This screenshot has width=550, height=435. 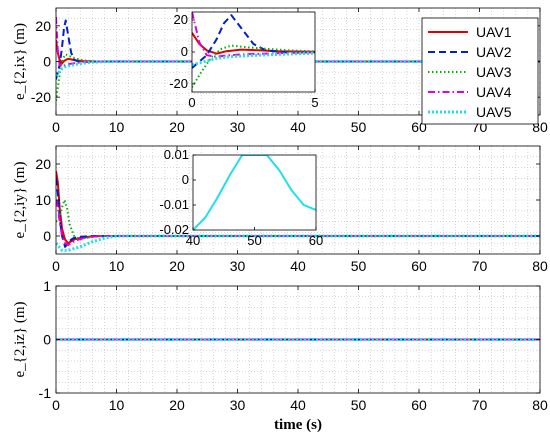 I want to click on inset-x-tick-label: 60, so click(x=316, y=240).